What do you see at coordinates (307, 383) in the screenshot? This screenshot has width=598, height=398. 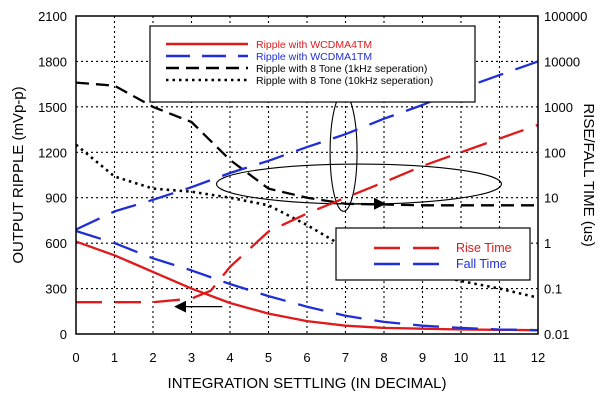 I see `x-axis-label: INTEGRATION SETTLING (IN DECIMAL)` at bounding box center [307, 383].